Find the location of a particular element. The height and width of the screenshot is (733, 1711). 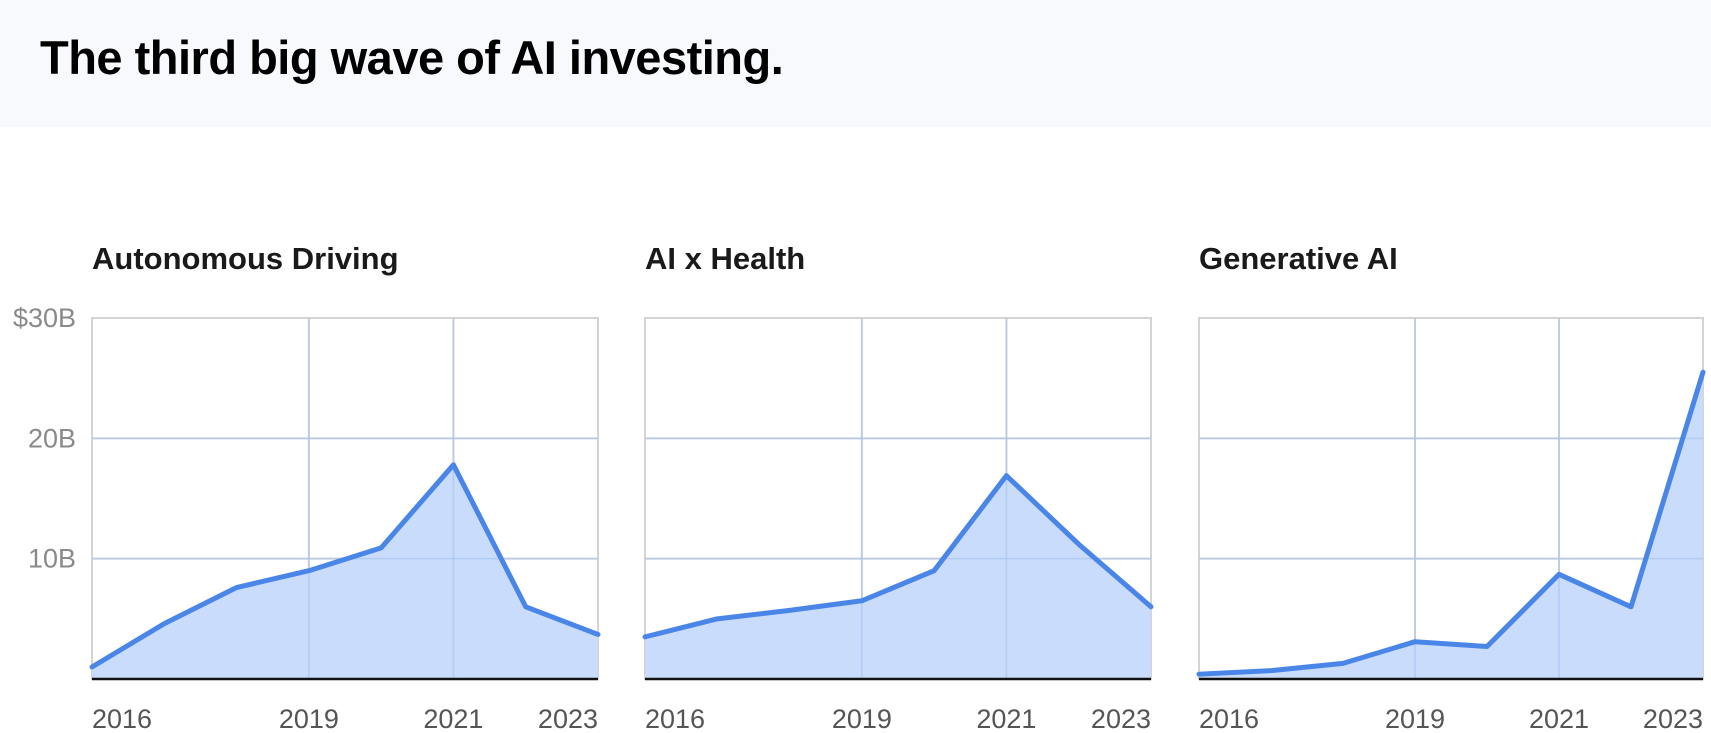

page-title: The third big wave of AI investing. is located at coordinates (412, 57).